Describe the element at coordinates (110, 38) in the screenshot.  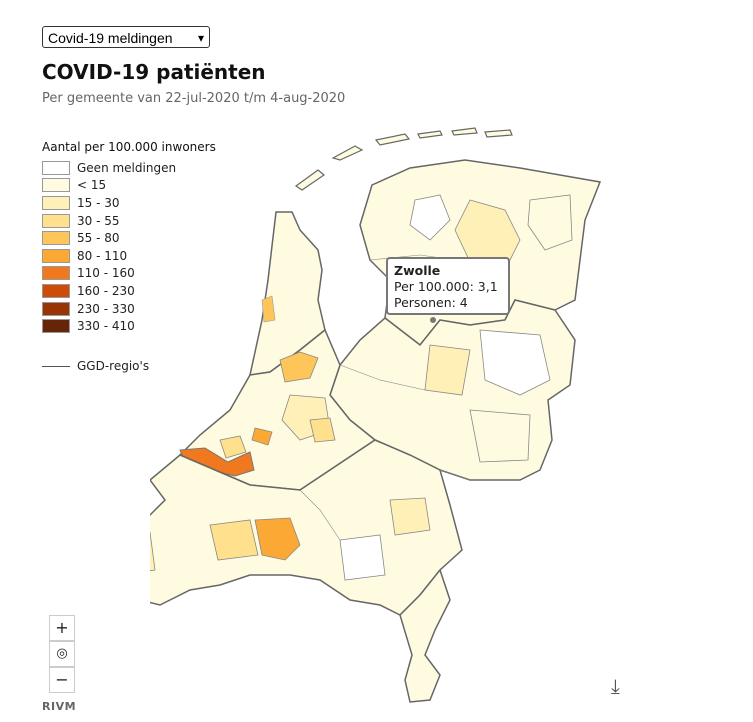
I see `dataset-select-value: Covid-19 meldingen` at that location.